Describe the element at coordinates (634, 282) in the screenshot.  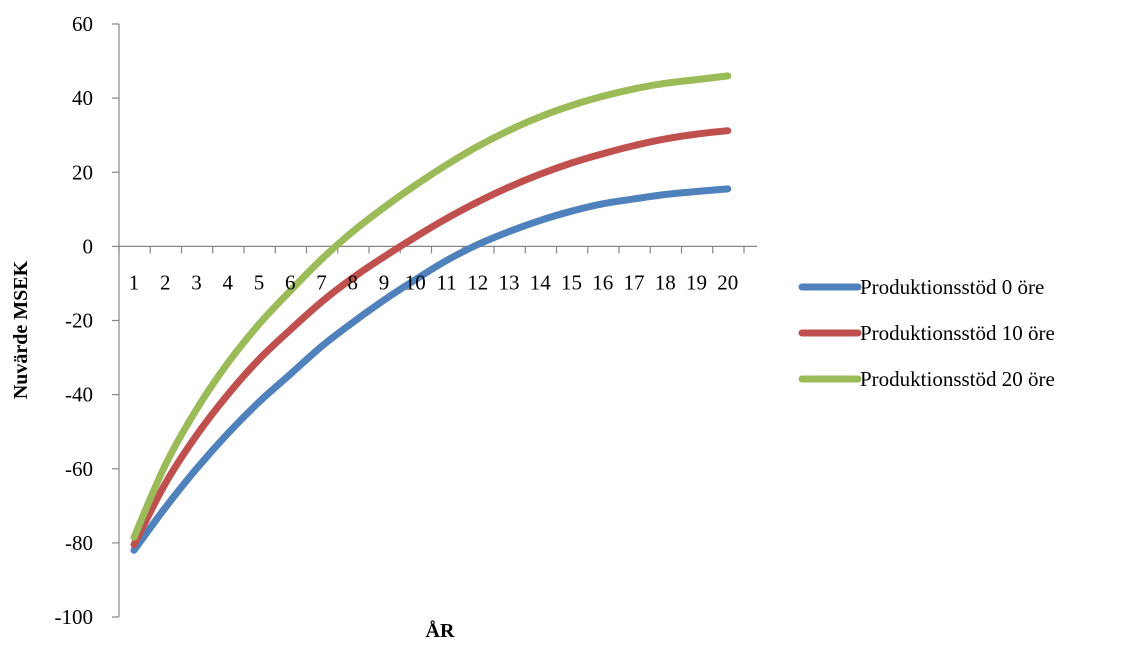
I see `x-tick-label: 17` at that location.